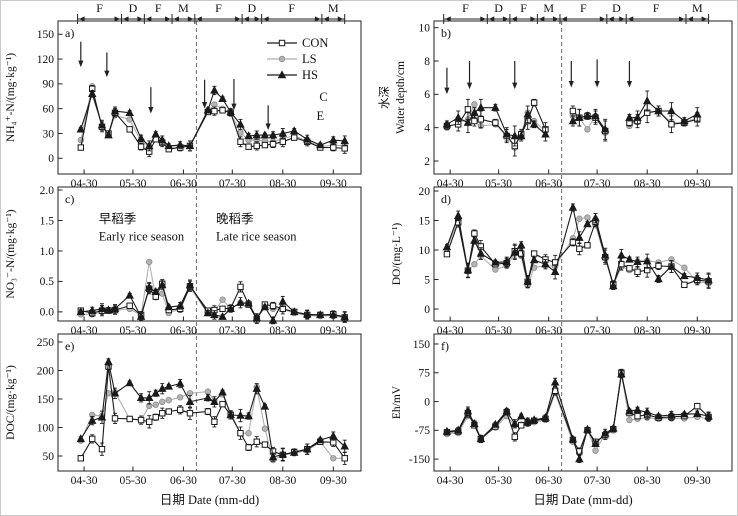  What do you see at coordinates (427, 280) in the screenshot?
I see `y-tick-label: 5` at bounding box center [427, 280].